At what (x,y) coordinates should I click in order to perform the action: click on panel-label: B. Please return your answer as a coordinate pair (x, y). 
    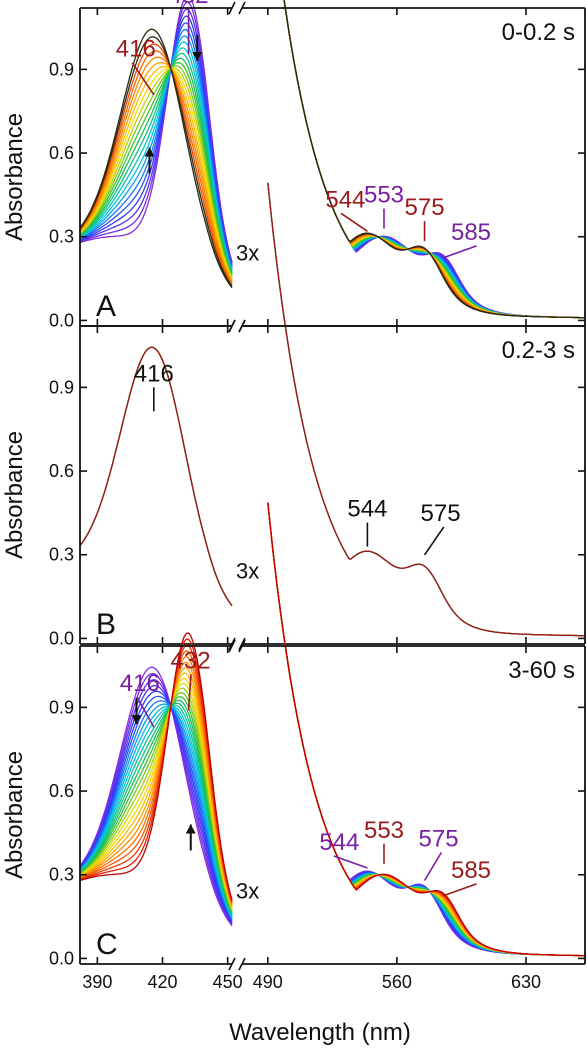
    Looking at the image, I should click on (106, 624).